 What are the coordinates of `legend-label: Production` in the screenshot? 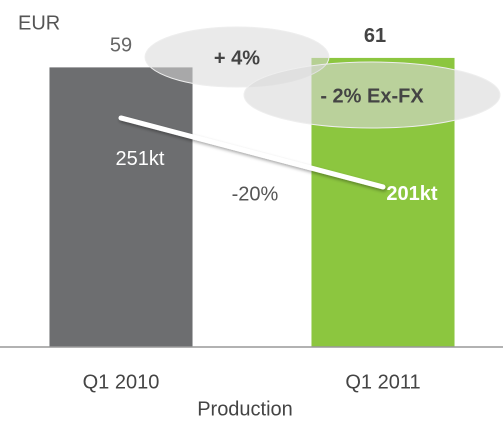 It's located at (245, 409).